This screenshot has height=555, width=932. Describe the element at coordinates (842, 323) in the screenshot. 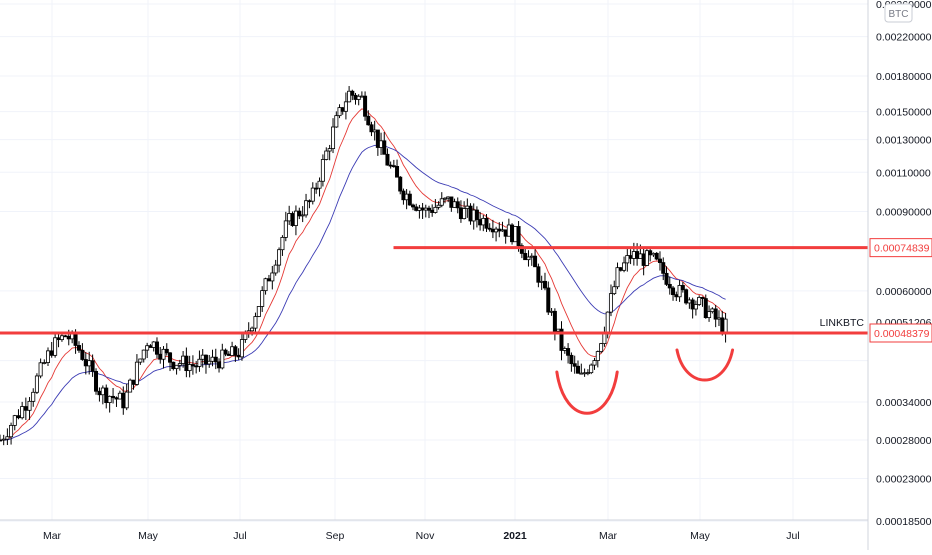

I see `symbol-label: LINKBTC` at that location.